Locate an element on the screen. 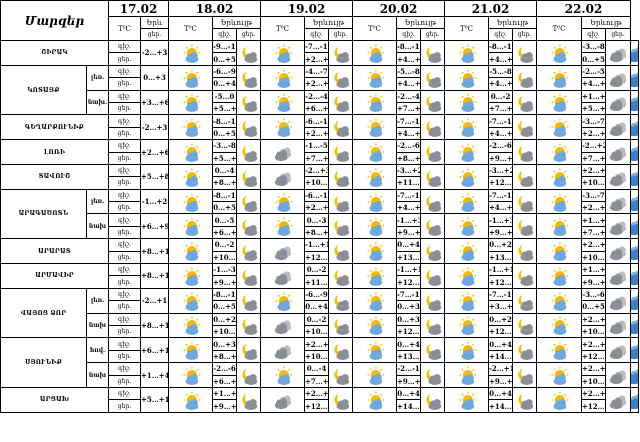 This screenshot has height=442, width=640. region-name: ԱՐՄԱՎԻՐ is located at coordinates (54, 276).